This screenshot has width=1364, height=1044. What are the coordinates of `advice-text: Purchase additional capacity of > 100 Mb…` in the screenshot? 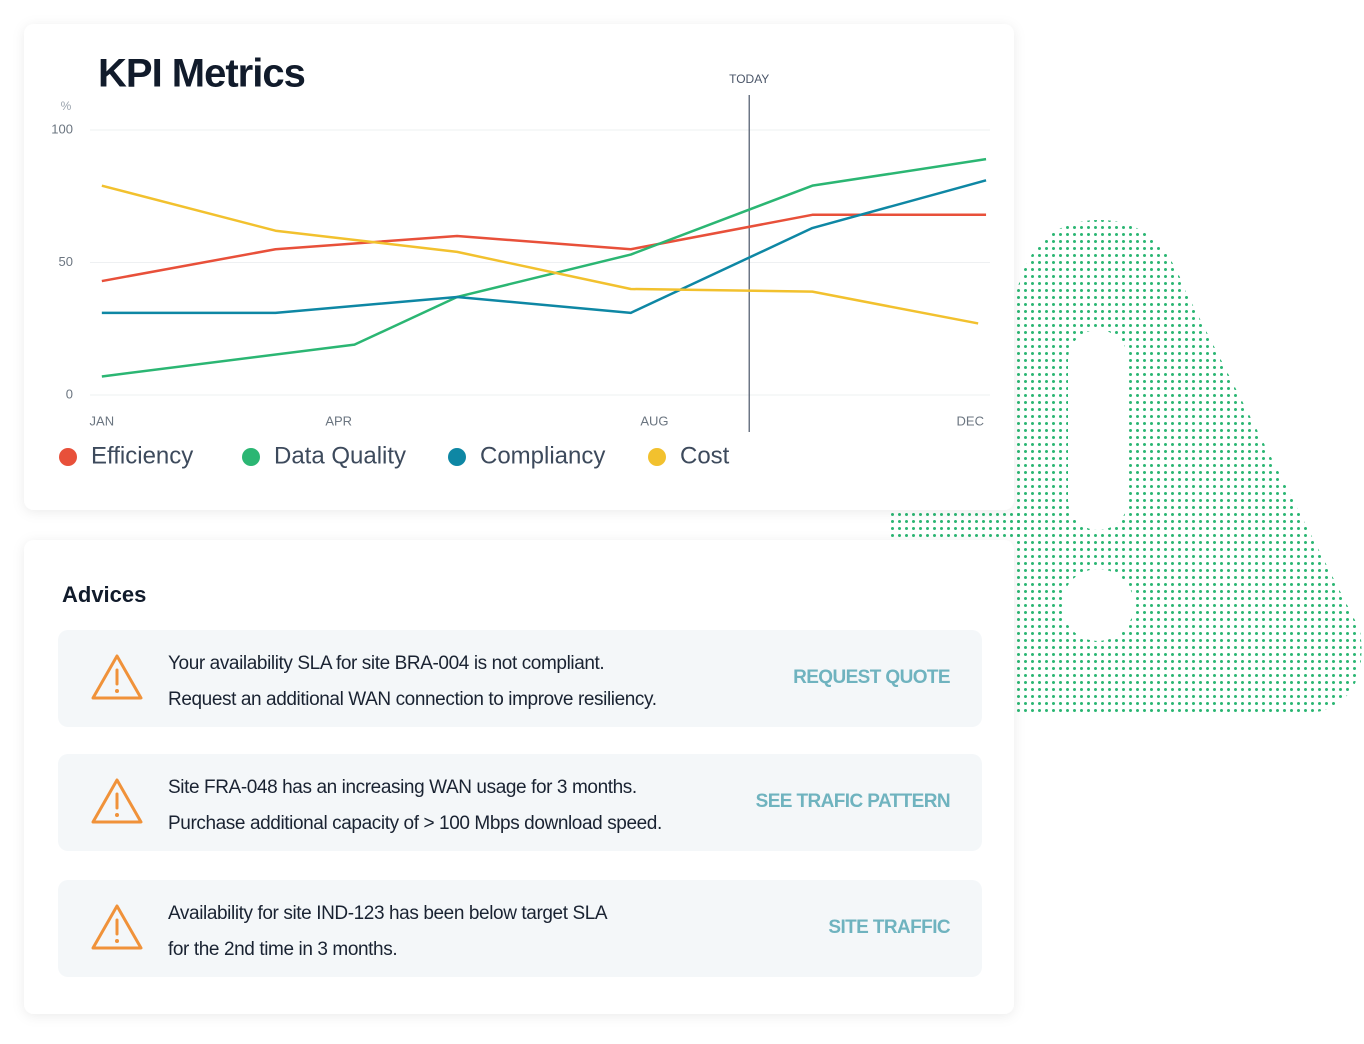 It's located at (415, 823).